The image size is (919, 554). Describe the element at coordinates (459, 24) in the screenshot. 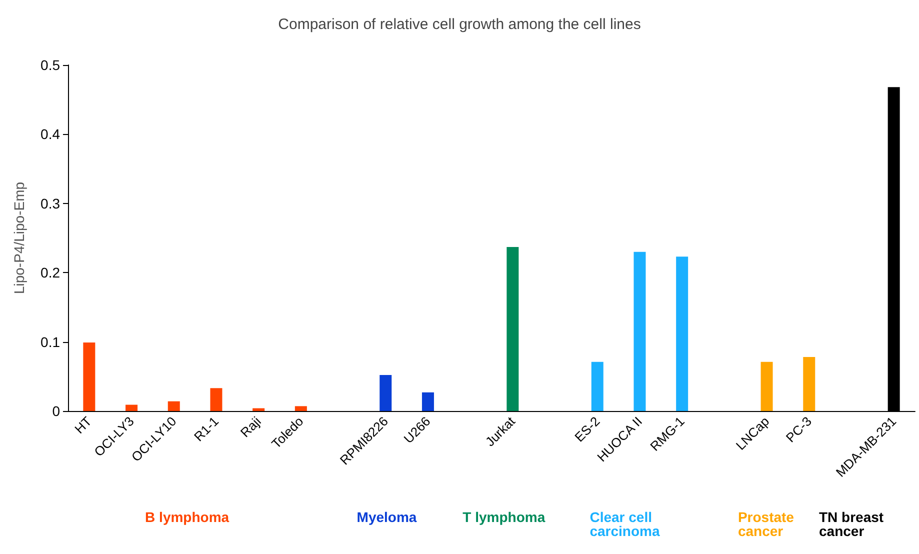

I see `chart-title: Comparison of relative cell growth among the cell lines` at that location.